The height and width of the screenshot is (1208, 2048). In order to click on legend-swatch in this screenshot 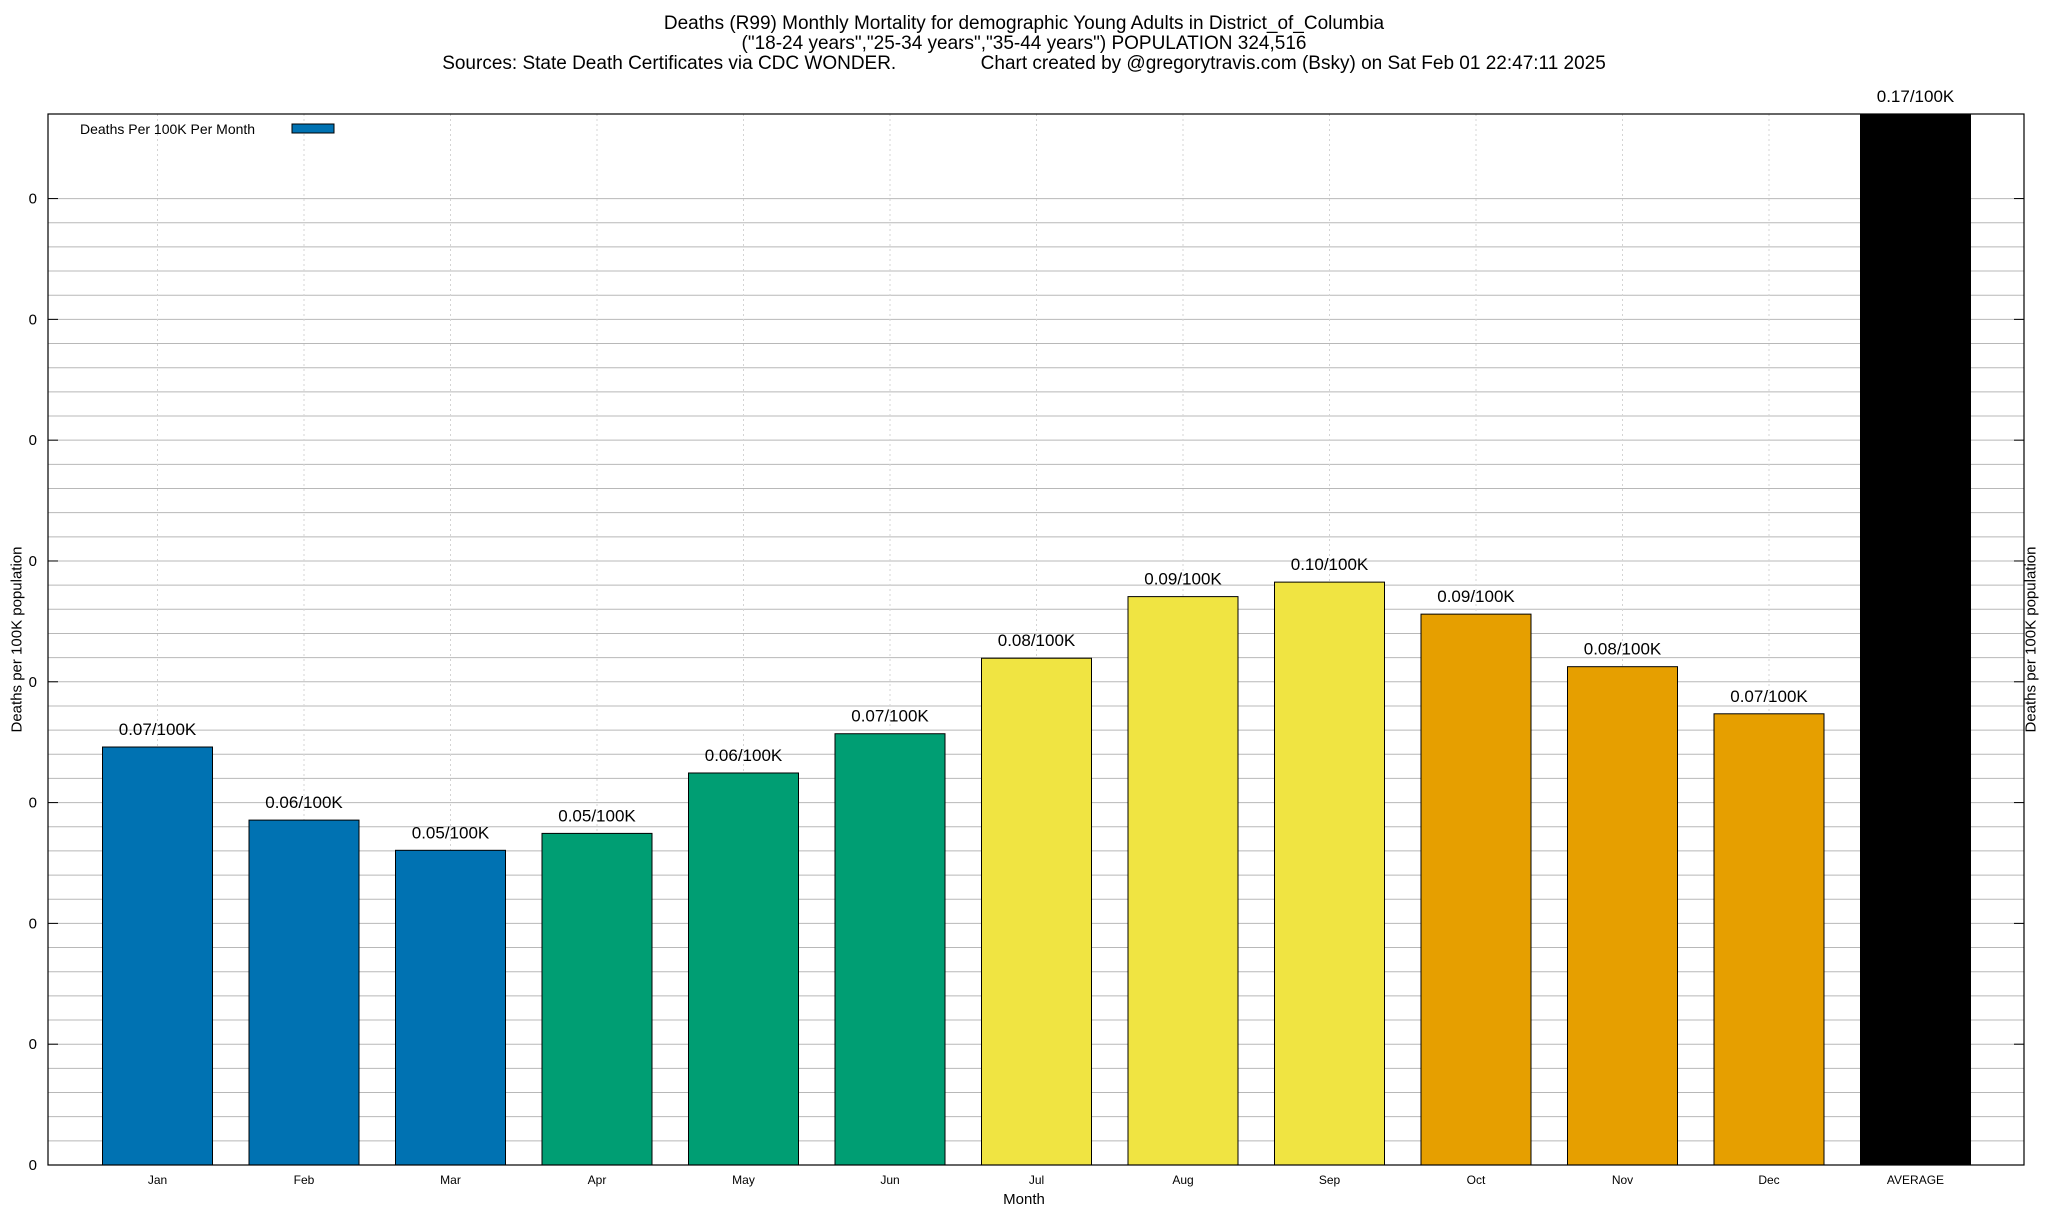, I will do `click(313, 128)`.